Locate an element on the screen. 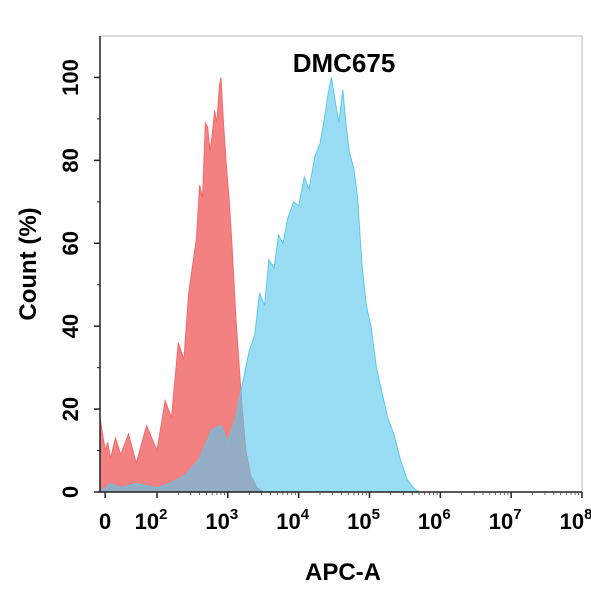 The height and width of the screenshot is (593, 591). x-axis-ticks: 0 10² 10³ 10⁴ 10⁵ 10⁶ 10⁷ 10⁸ is located at coordinates (345, 513).